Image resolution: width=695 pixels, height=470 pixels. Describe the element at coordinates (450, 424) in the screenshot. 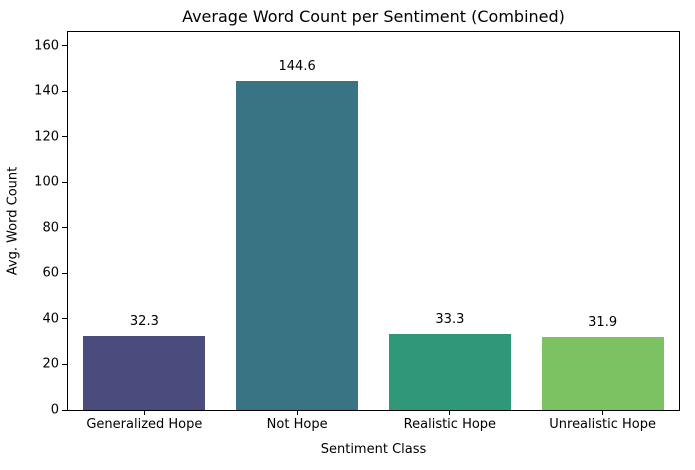

I see `x-tick-label: Realistic Hope` at that location.